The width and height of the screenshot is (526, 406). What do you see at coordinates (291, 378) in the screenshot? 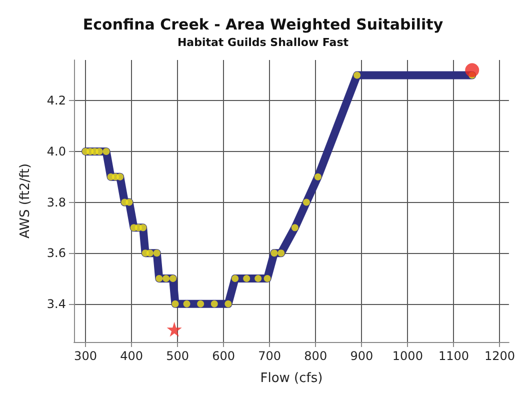
I see `x-axis-title: Flow (cfs)` at bounding box center [291, 378].